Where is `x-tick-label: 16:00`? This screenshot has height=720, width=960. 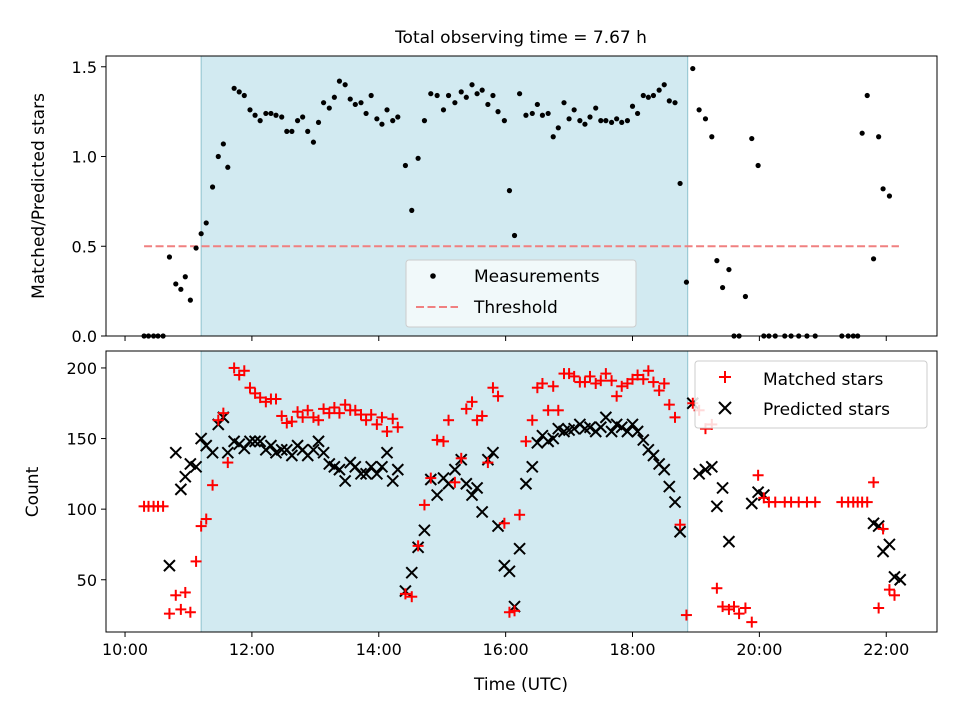 x-tick-label: 16:00 is located at coordinates (506, 649).